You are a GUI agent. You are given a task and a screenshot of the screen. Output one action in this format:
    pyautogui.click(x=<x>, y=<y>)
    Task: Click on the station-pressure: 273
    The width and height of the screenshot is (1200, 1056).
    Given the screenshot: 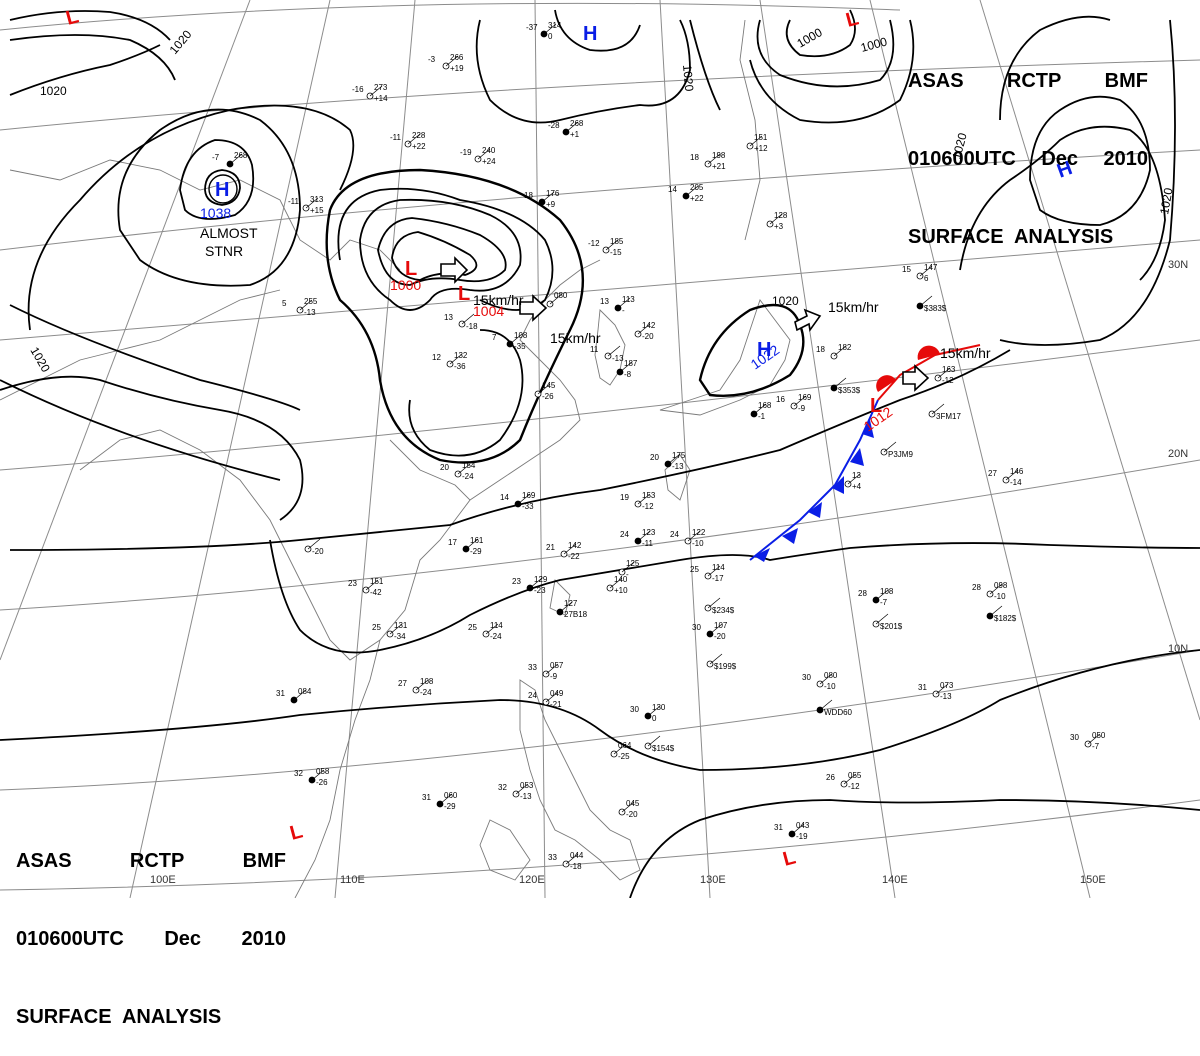 What is the action you would take?
    pyautogui.click(x=381, y=87)
    